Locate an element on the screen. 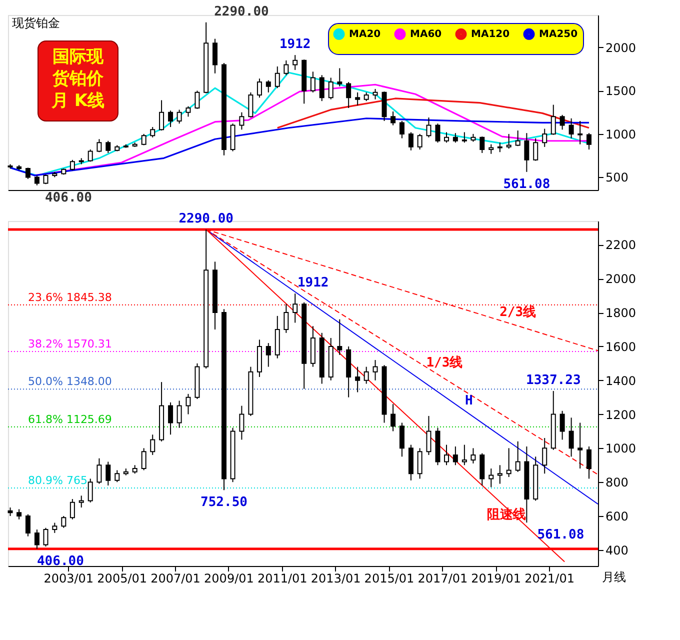 Image resolution: width=680 pixels, height=640 pixels. annotation: 阻速线 is located at coordinates (506, 514).